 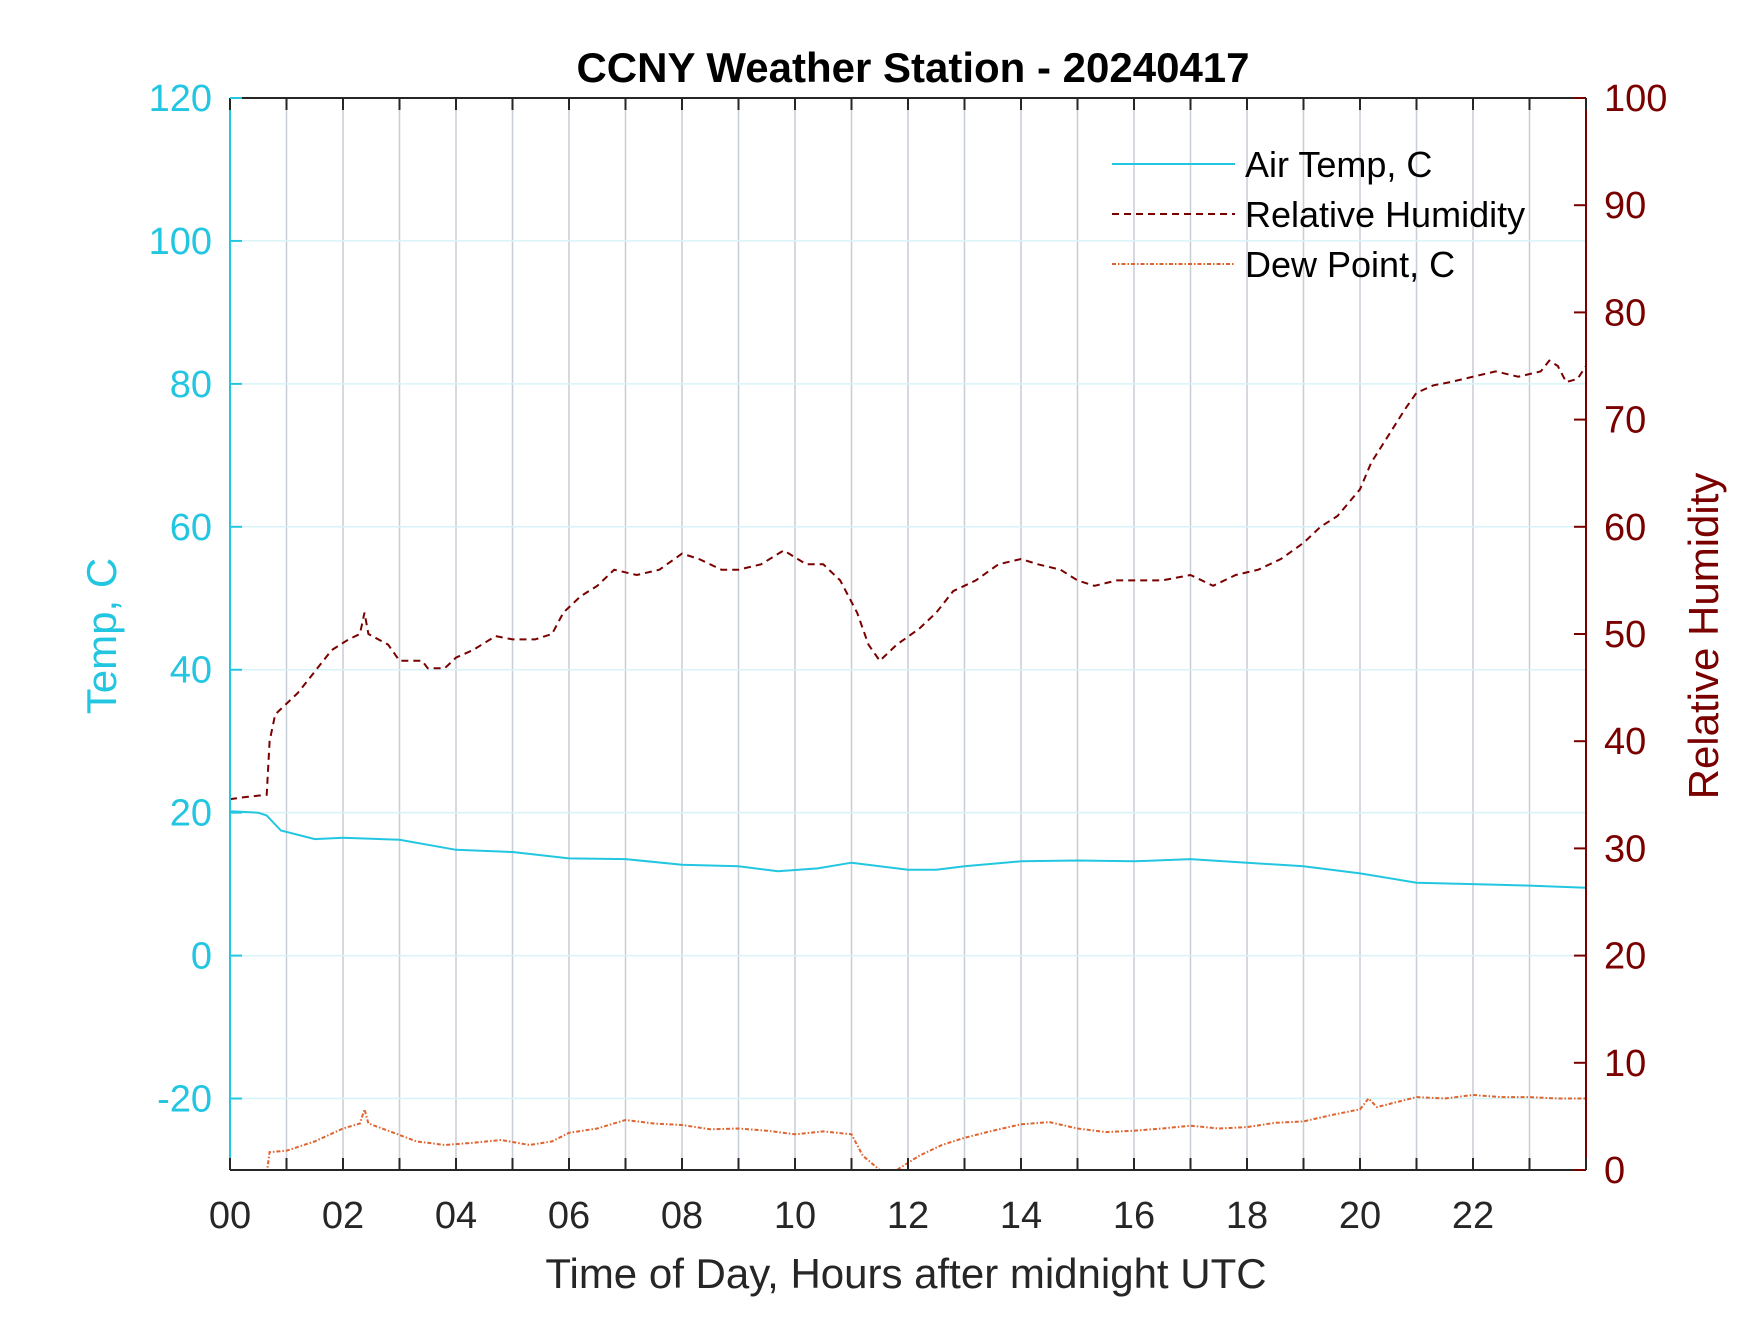 I want to click on y-tick-label-left: 60, so click(x=191, y=528).